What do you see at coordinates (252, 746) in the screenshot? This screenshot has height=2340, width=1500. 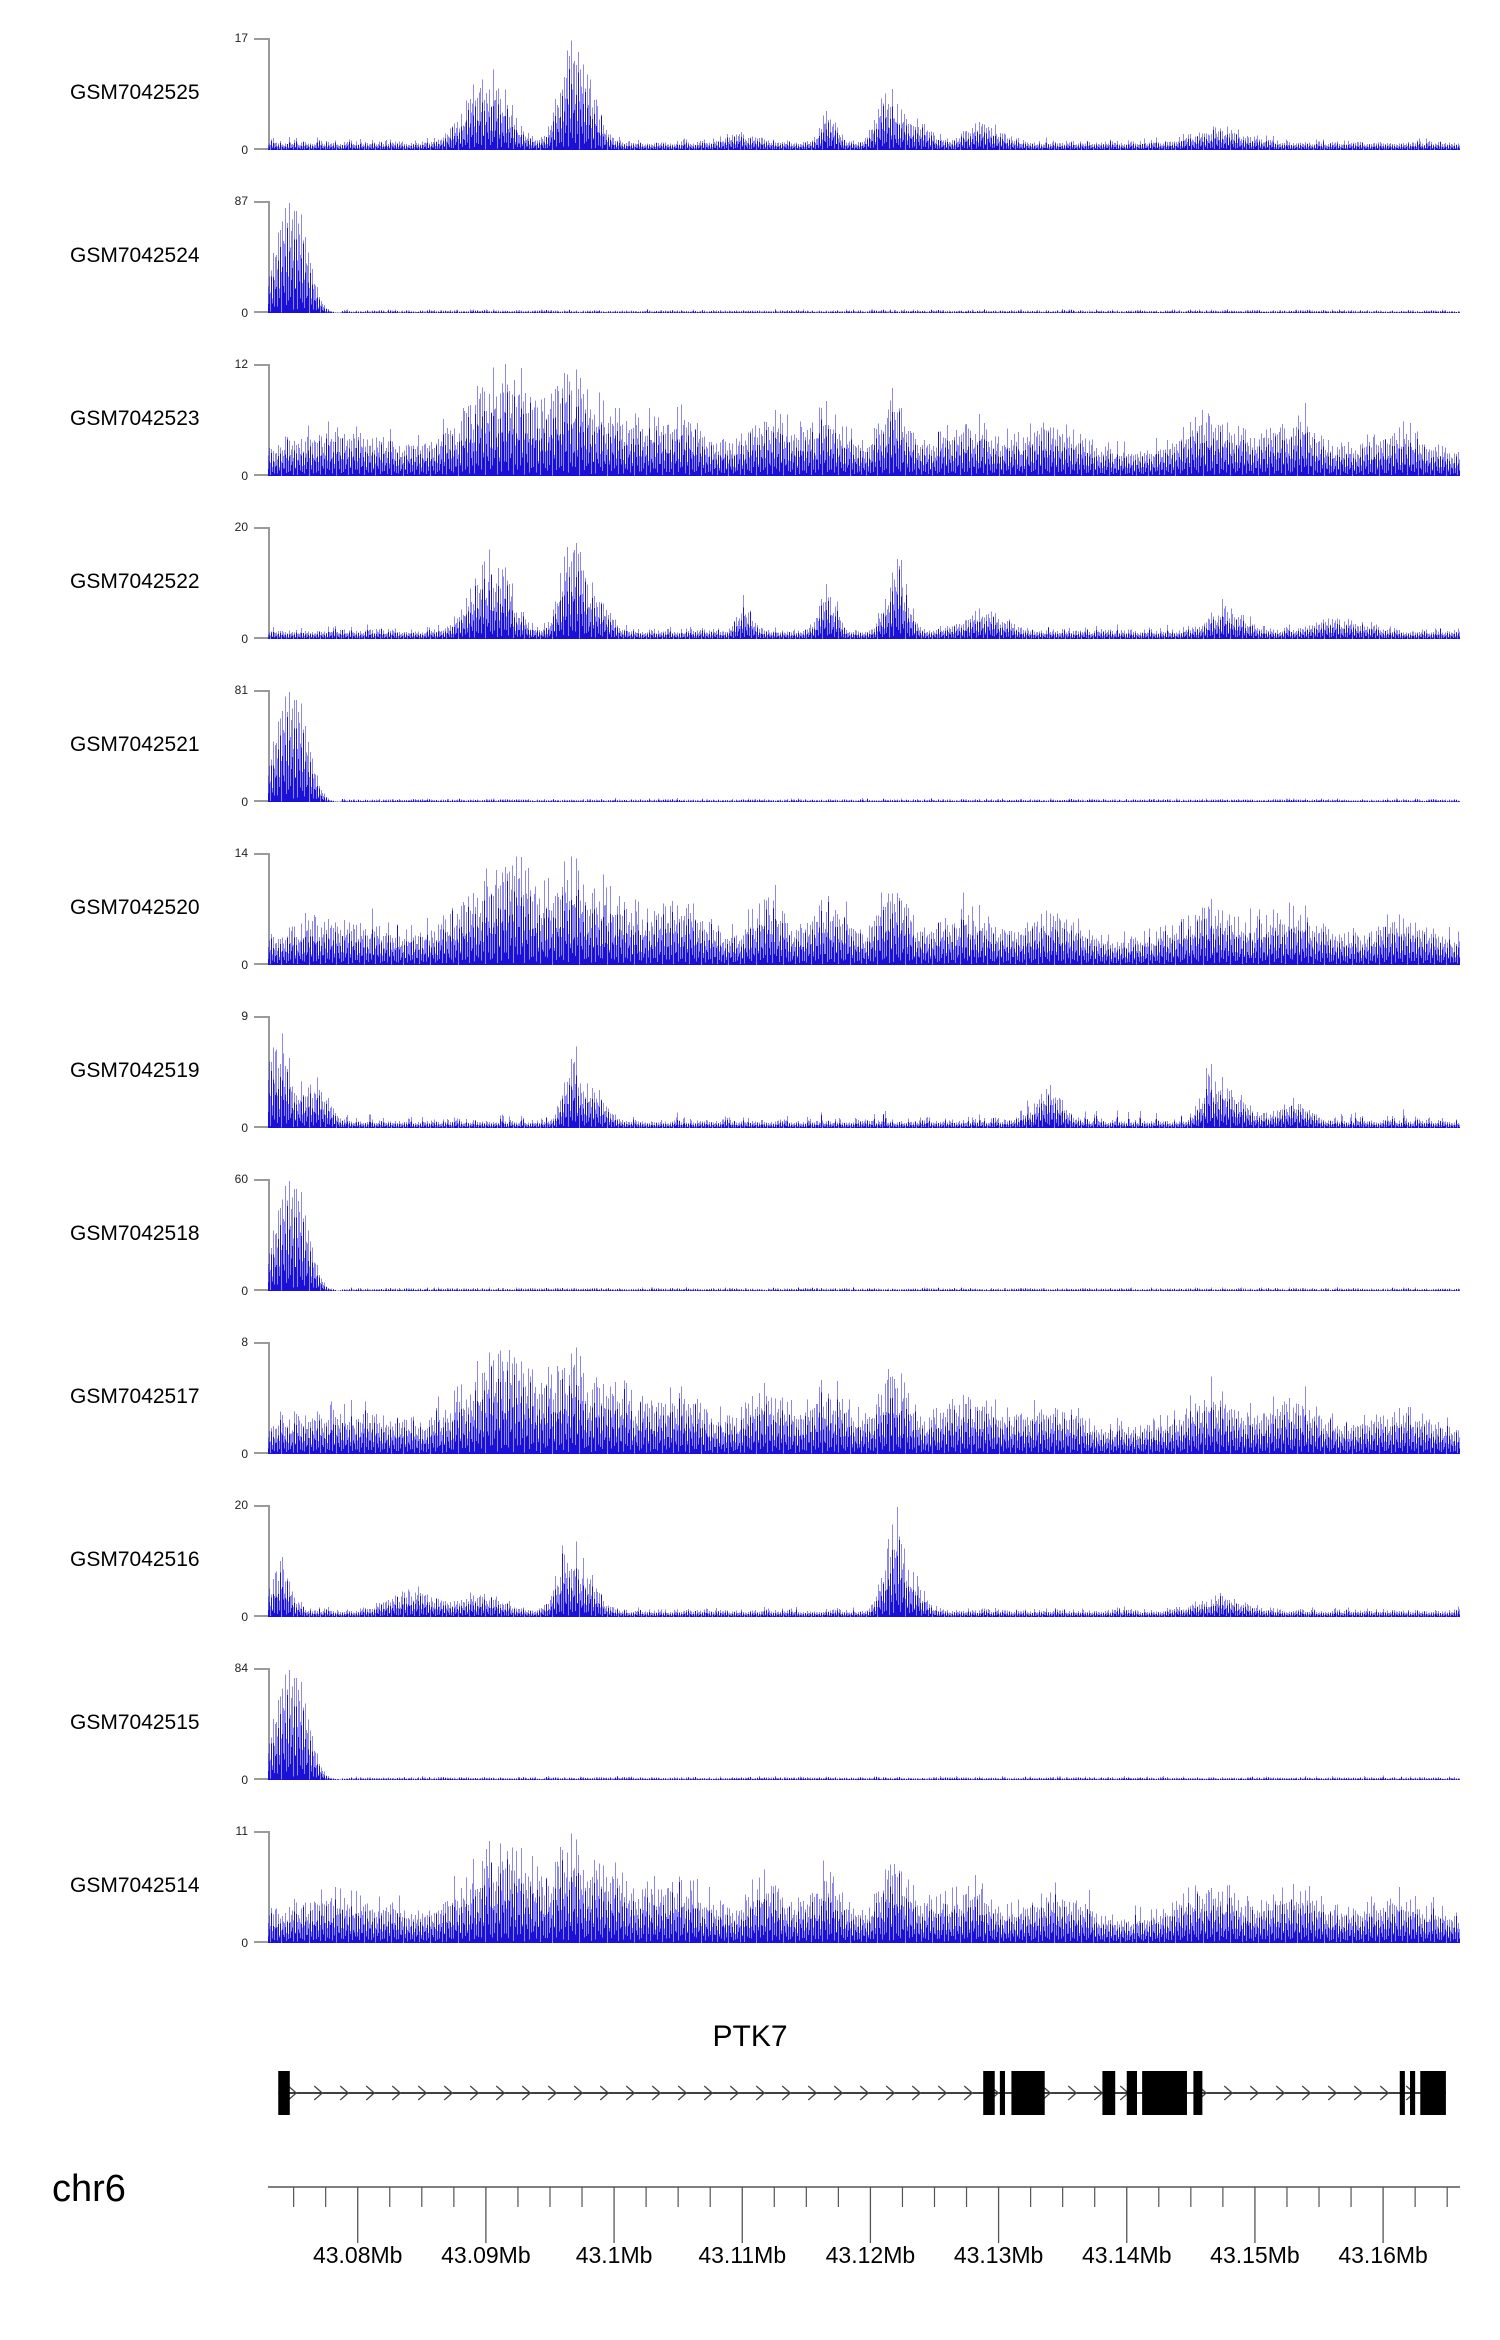 I see `track-y-axis: 81 0` at bounding box center [252, 746].